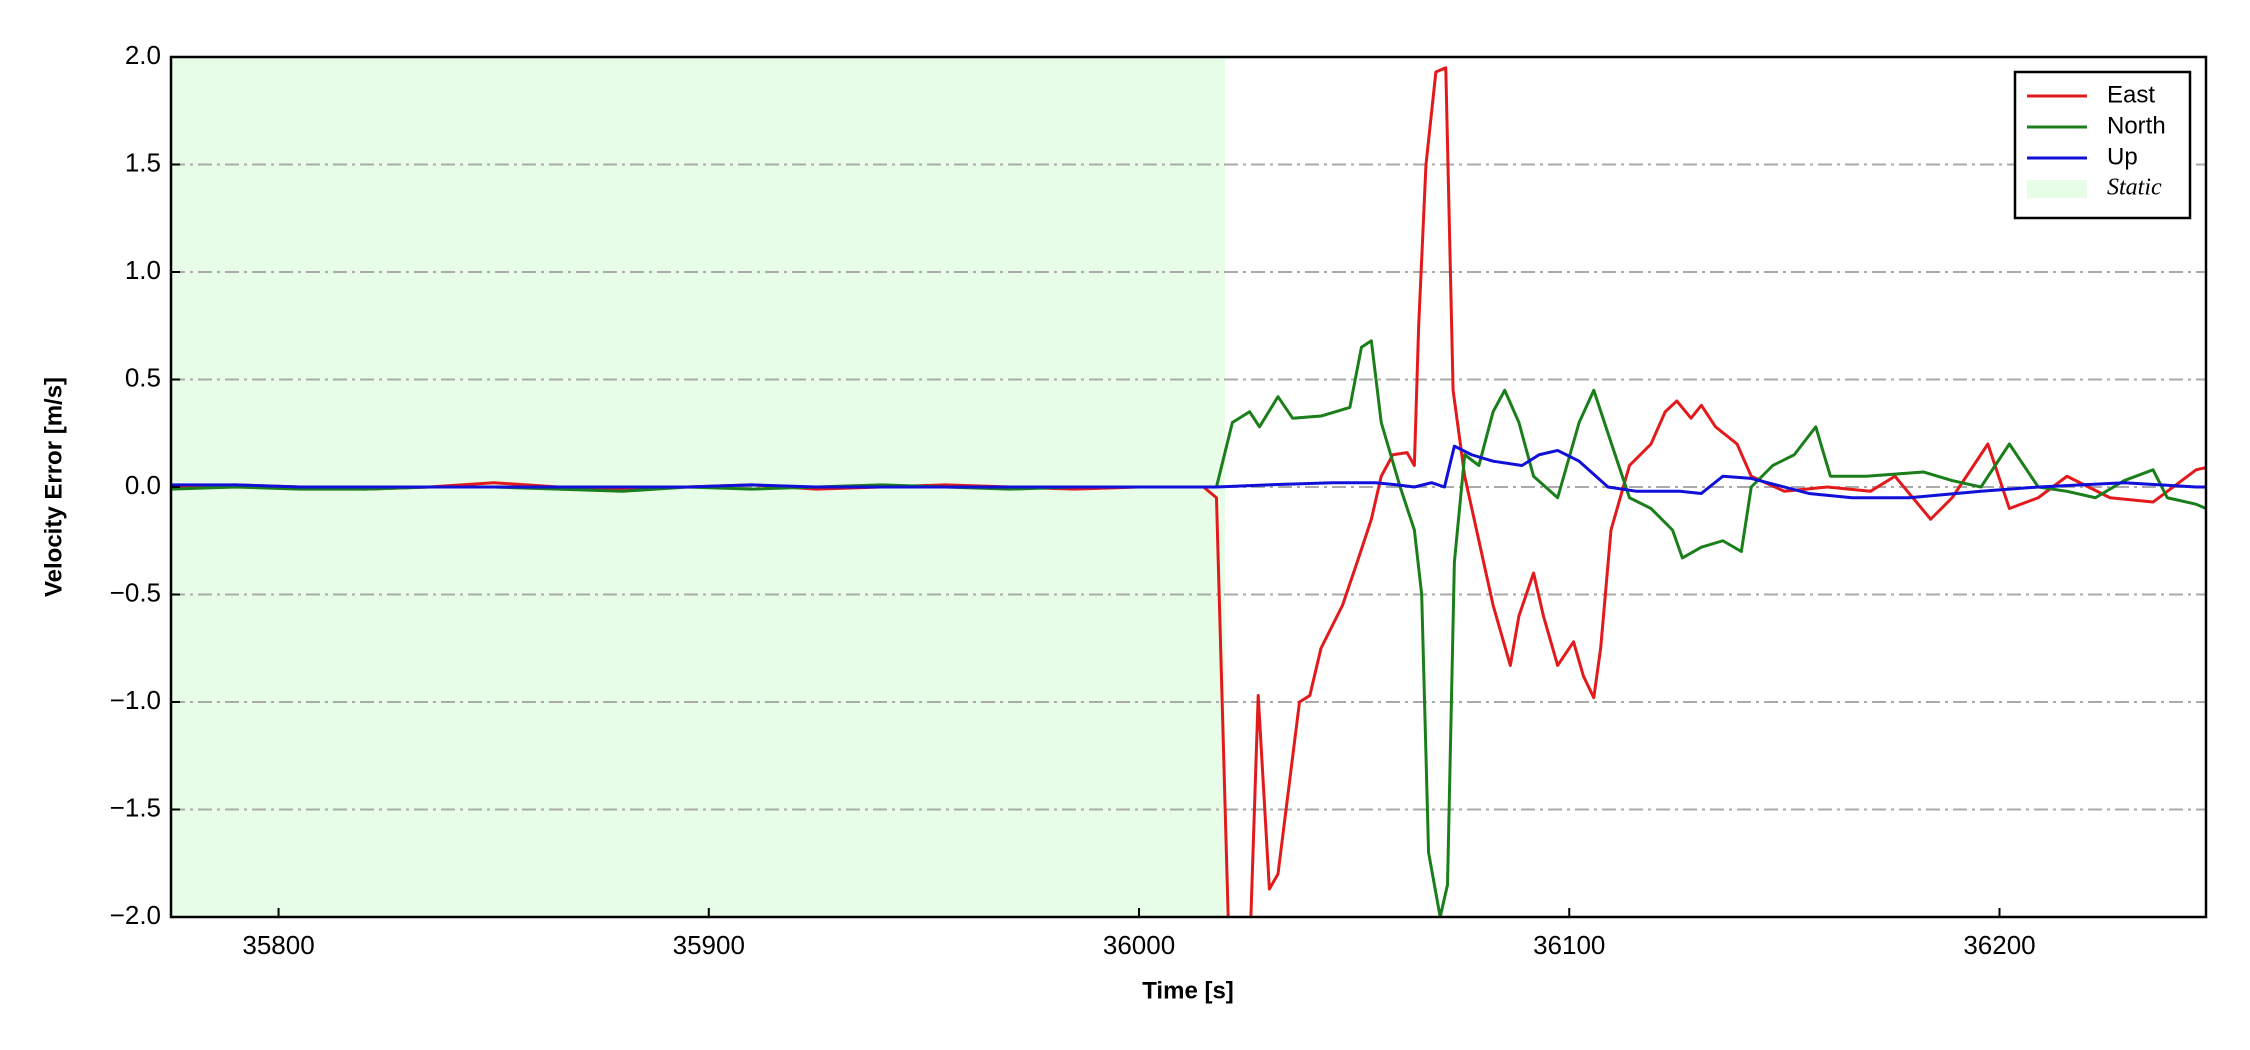 This screenshot has width=2250, height=1050. Describe the element at coordinates (2122, 156) in the screenshot. I see `legend-label: Up` at that location.